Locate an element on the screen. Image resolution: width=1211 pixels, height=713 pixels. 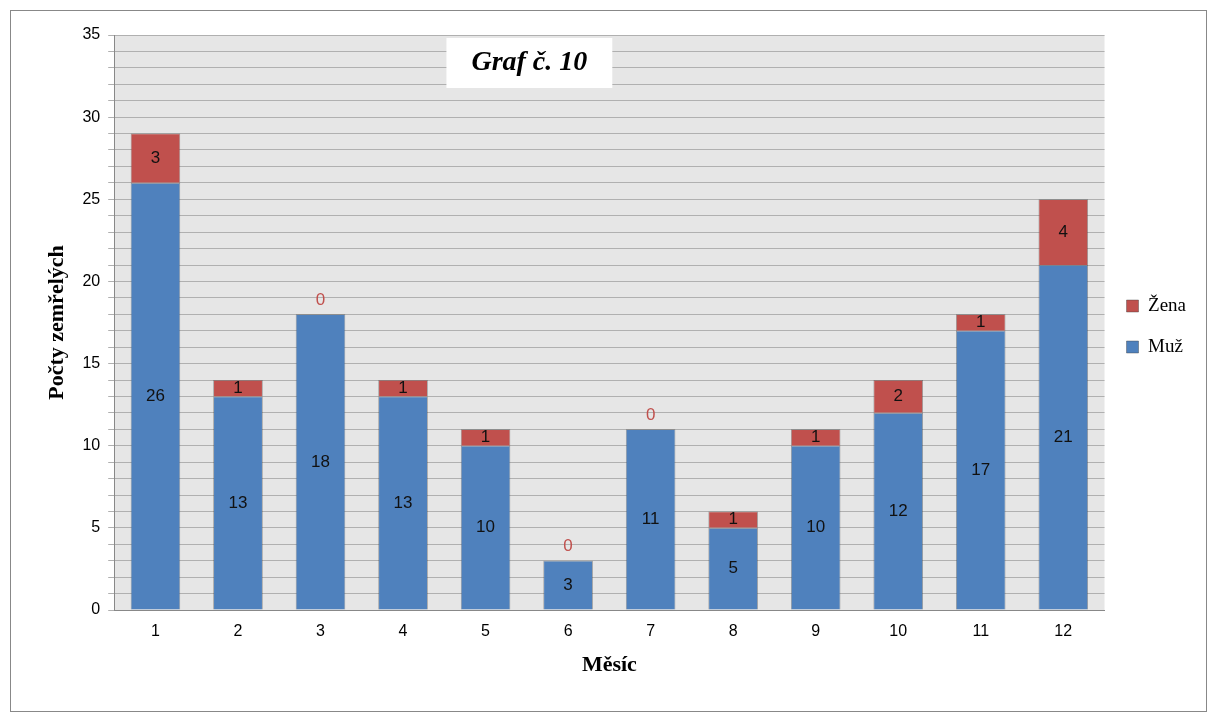
x-axis-title: Měsíc is located at coordinates (609, 663).